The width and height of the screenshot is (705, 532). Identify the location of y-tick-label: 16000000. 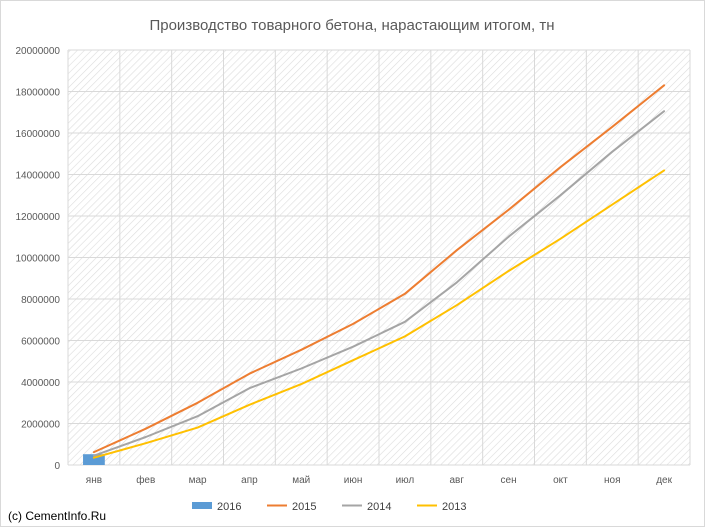
(38, 134).